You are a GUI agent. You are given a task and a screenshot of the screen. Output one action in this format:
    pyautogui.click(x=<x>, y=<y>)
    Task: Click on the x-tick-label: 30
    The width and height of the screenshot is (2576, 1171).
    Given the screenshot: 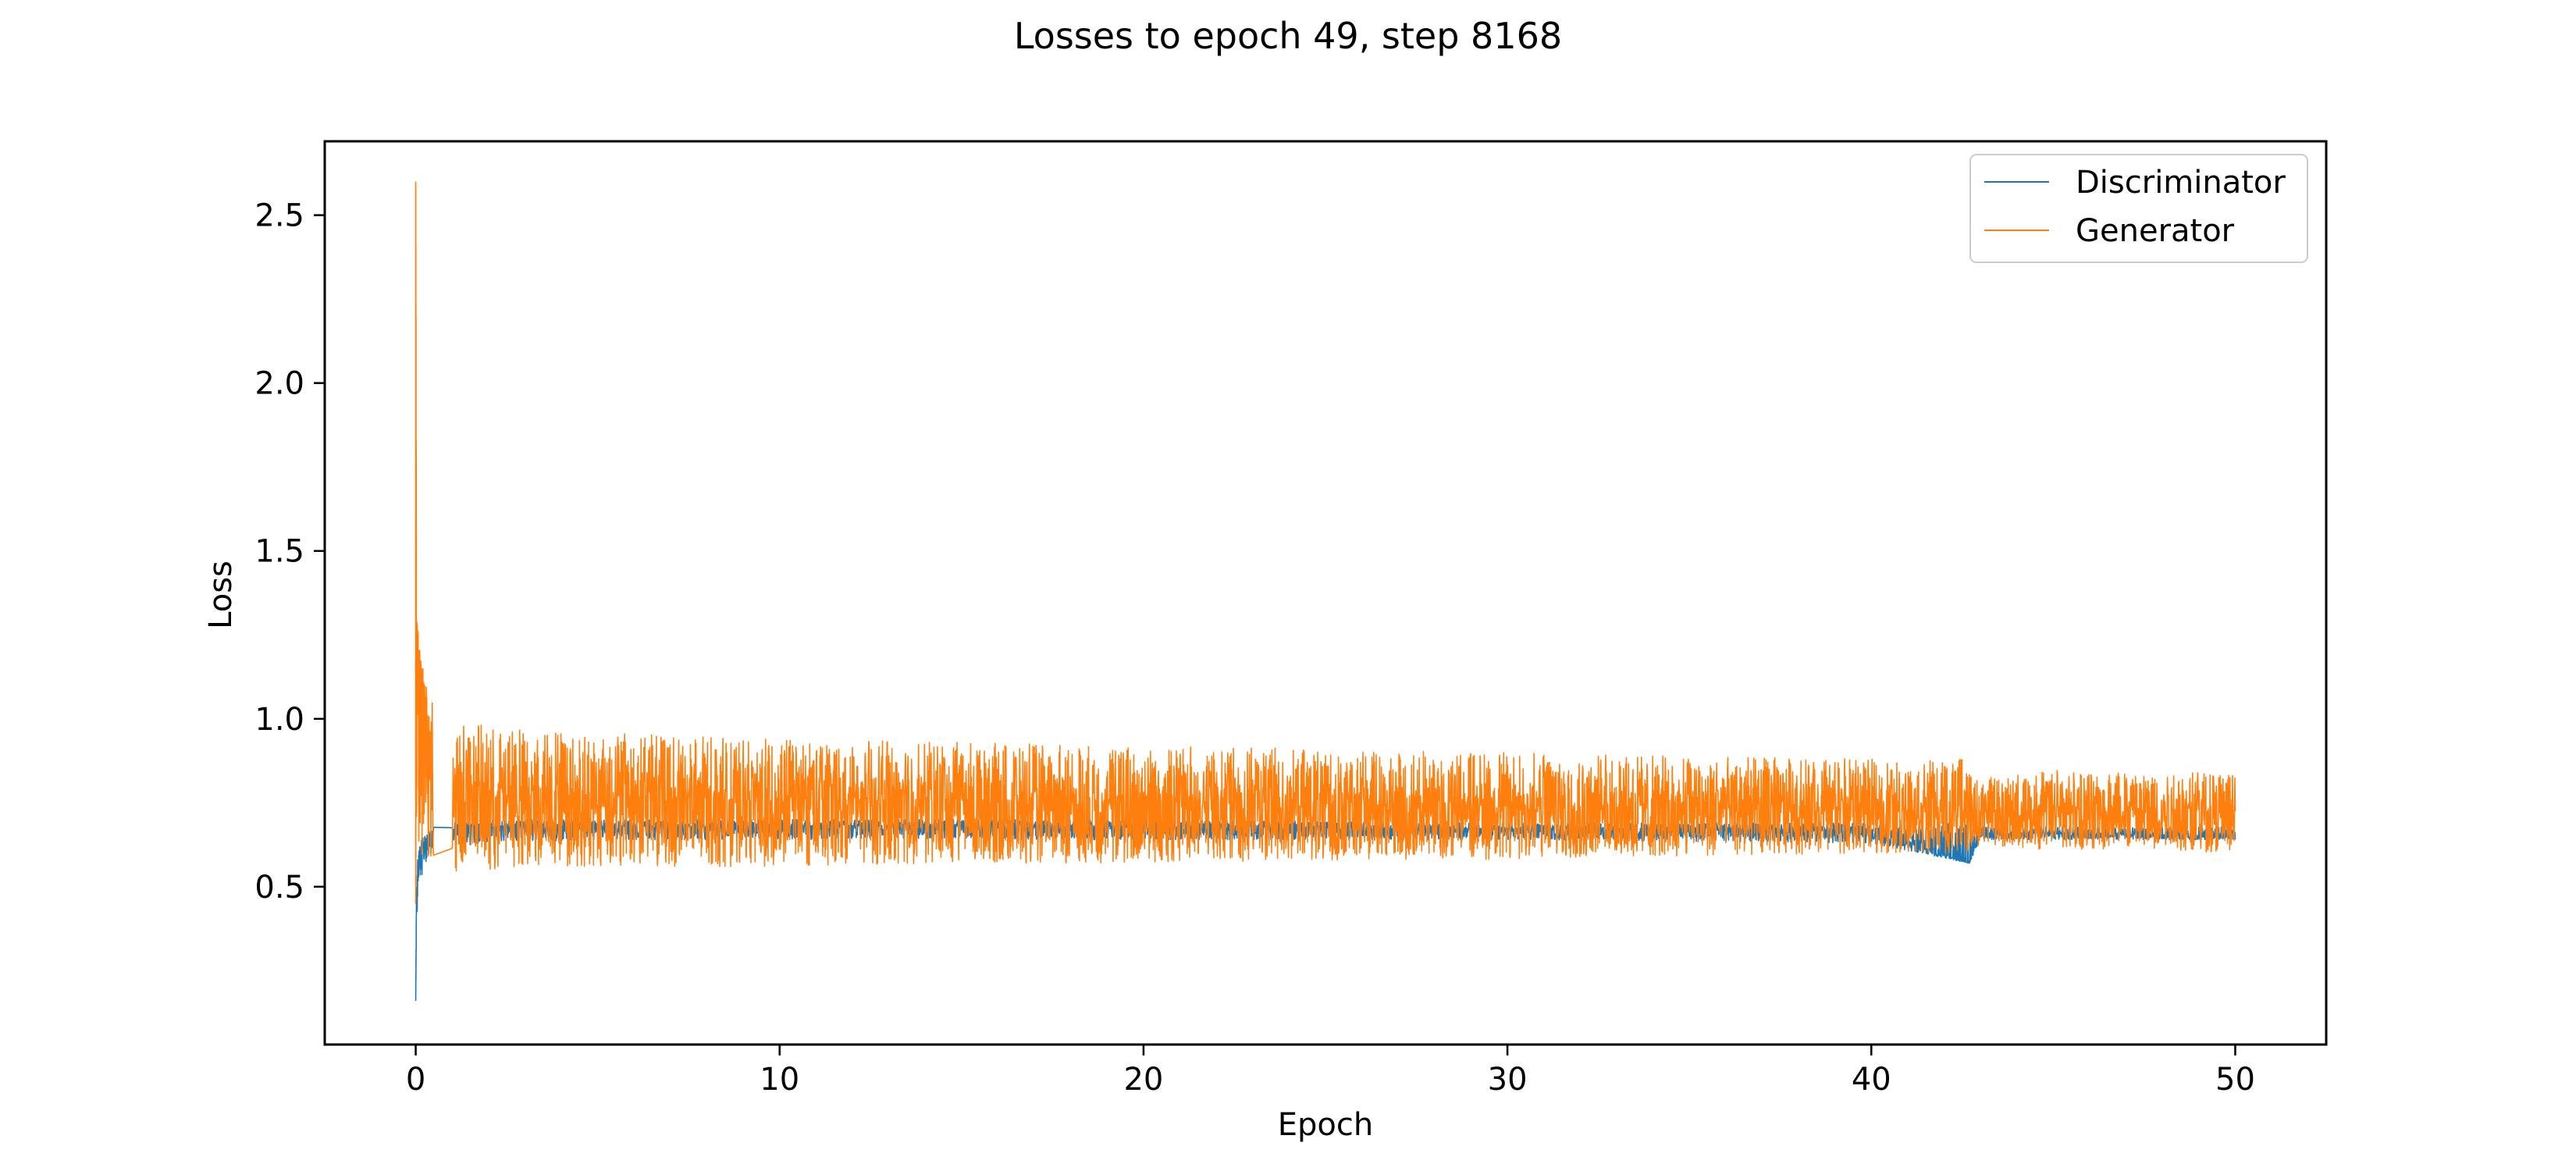 What is the action you would take?
    pyautogui.click(x=1508, y=1080)
    